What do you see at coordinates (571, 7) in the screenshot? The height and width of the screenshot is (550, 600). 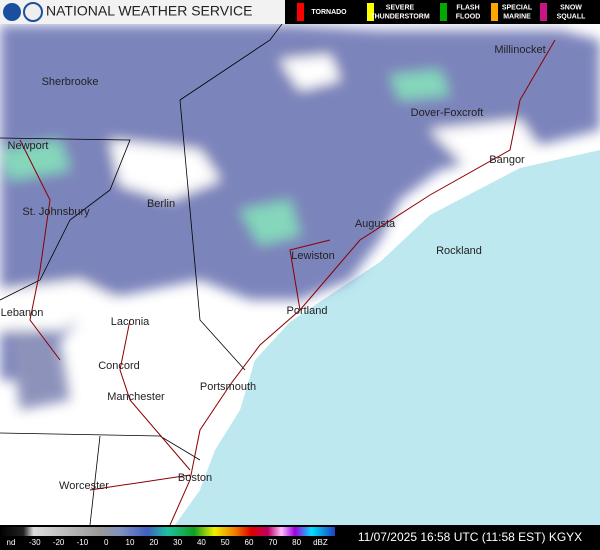 I see `warning-label: SNOW` at bounding box center [571, 7].